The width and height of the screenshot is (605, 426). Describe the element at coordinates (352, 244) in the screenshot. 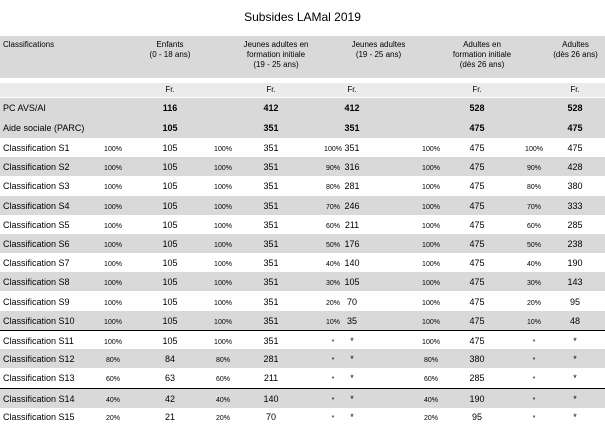

I see `row-value: 176` at that location.